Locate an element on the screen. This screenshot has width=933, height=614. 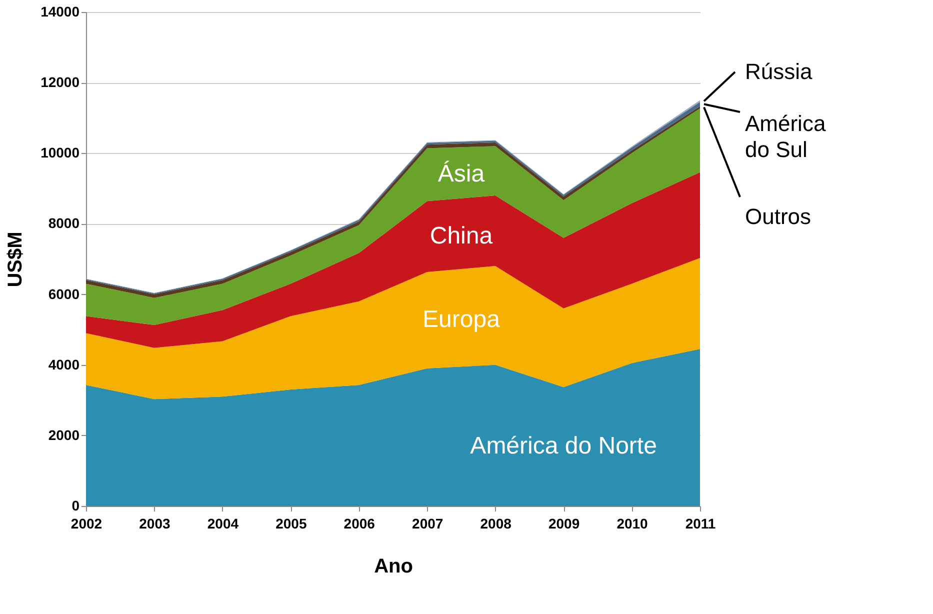
text: América do Sul is located at coordinates (785, 136).